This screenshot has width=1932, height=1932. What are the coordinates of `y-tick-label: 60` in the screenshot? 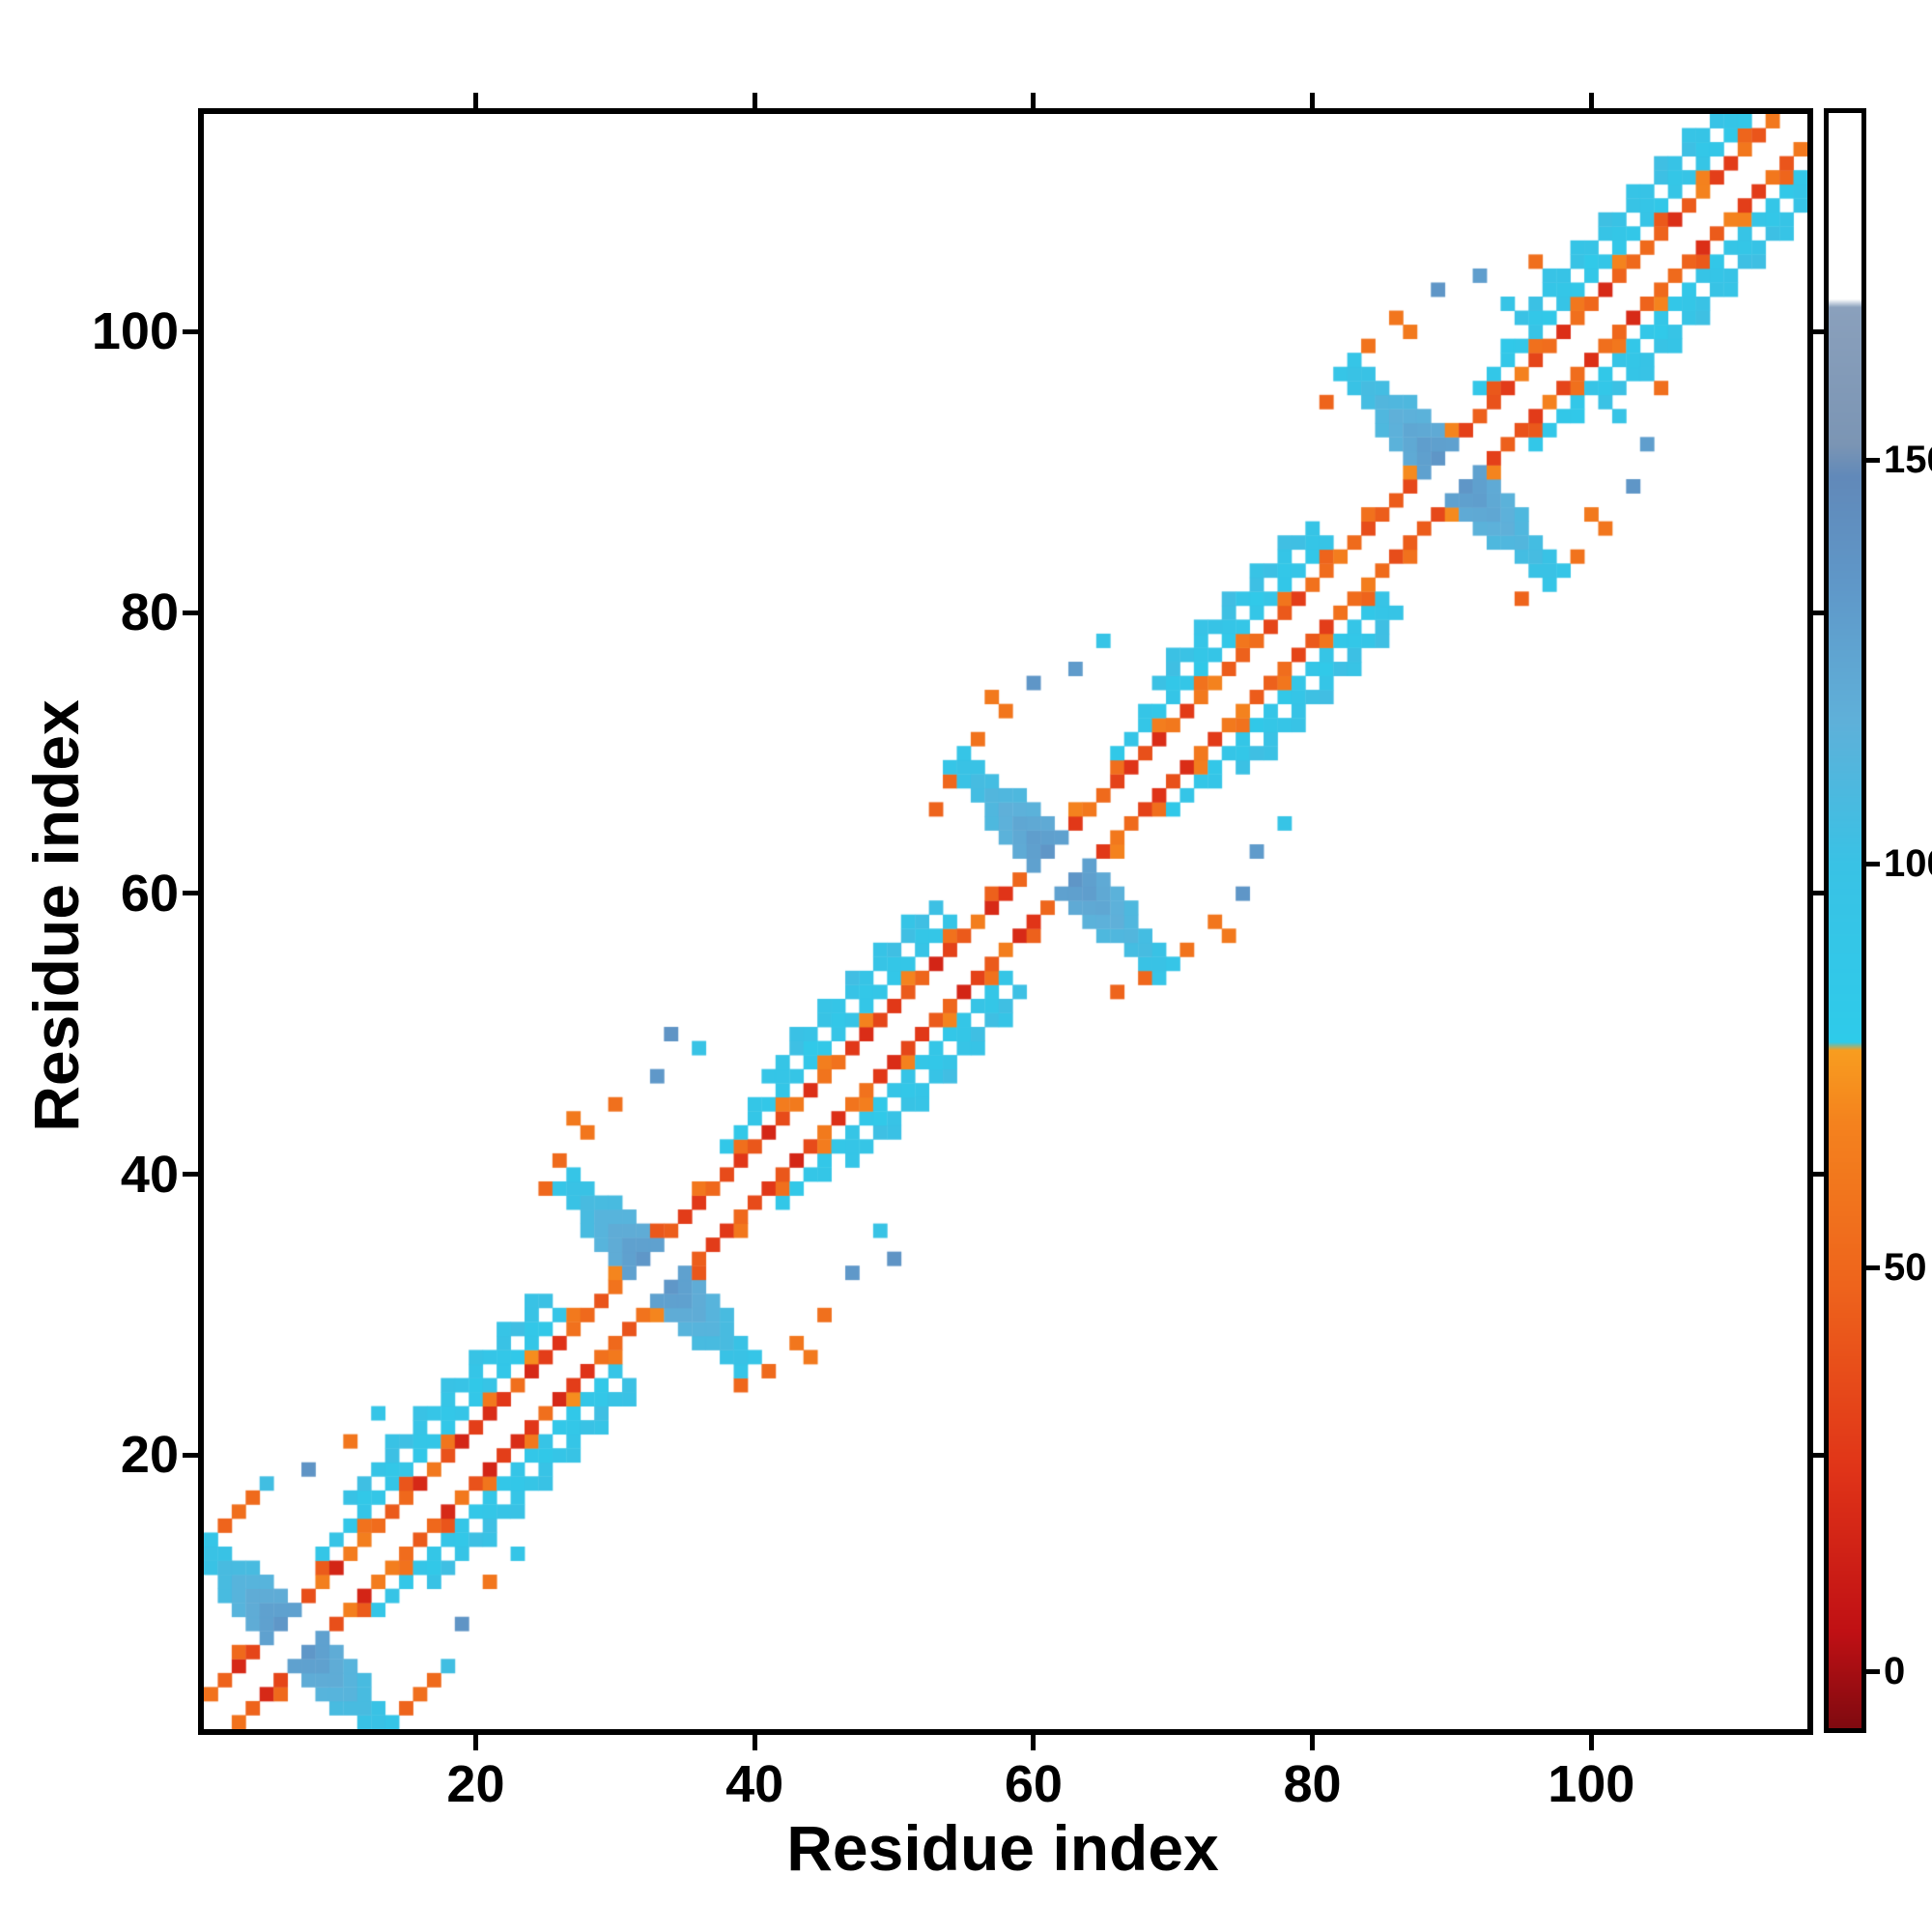 It's located at (149, 893).